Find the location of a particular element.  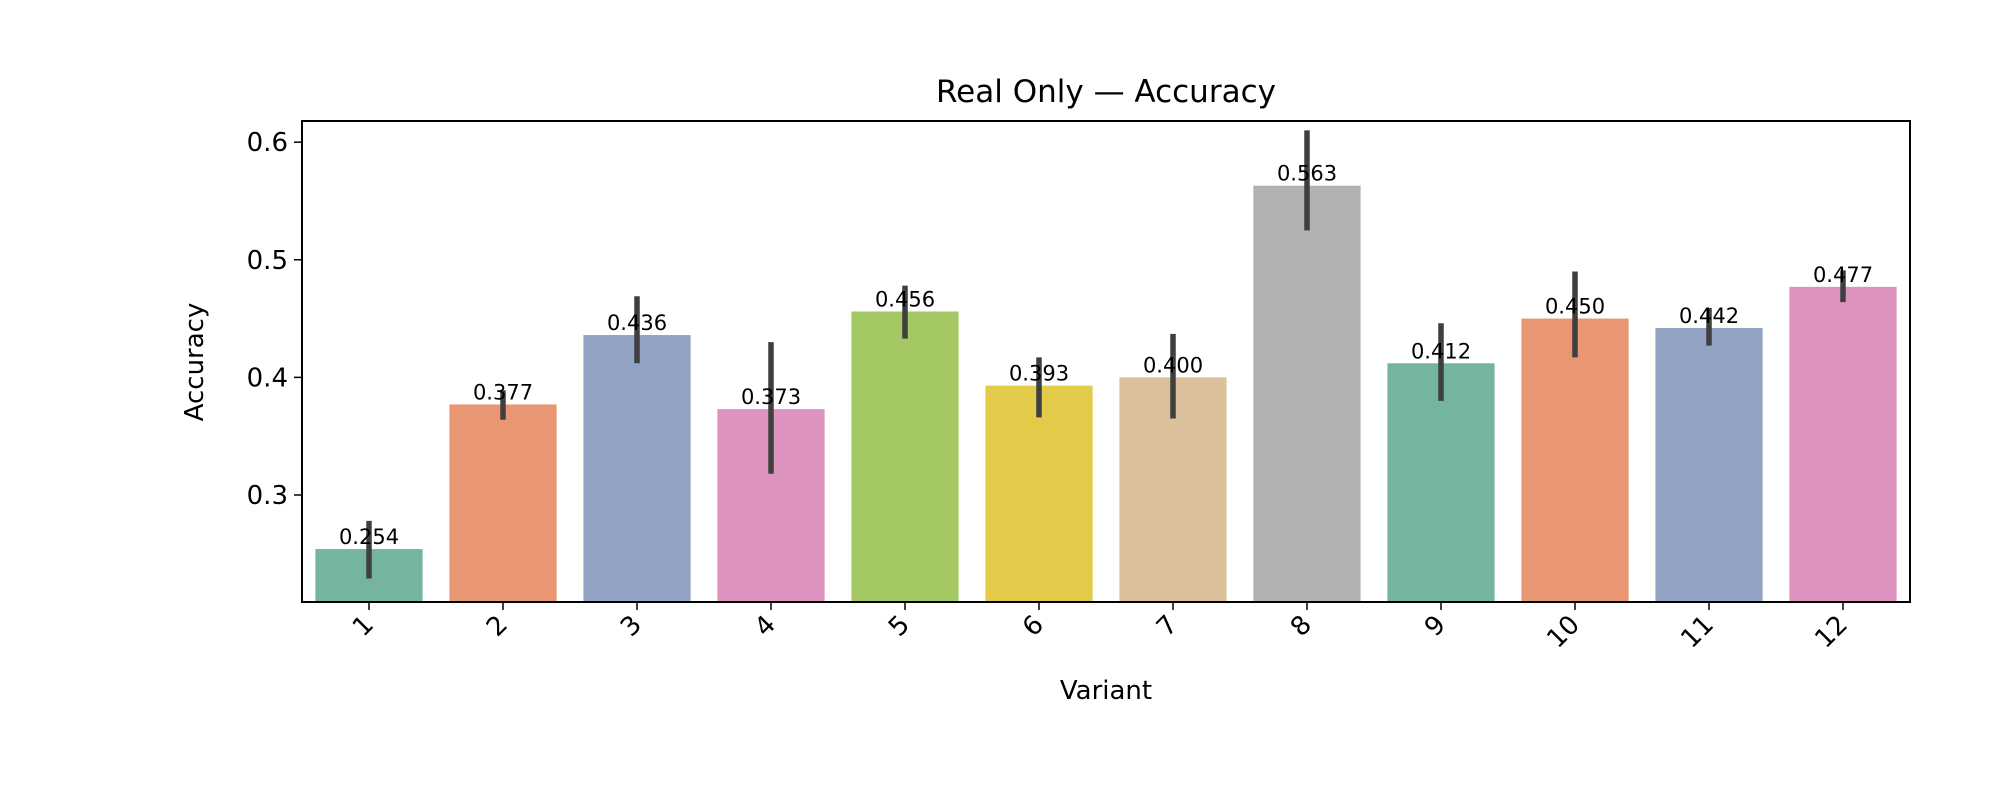

y-tick-label: 0.3 is located at coordinates (267, 496).